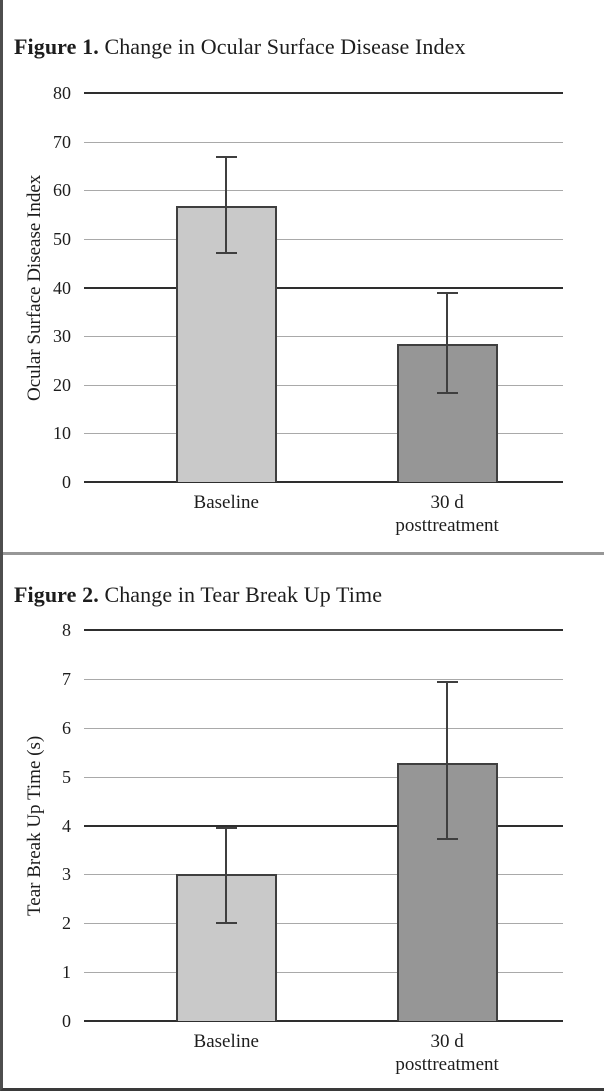  What do you see at coordinates (56, 46) in the screenshot?
I see `figure-1-label: Figure 1.` at bounding box center [56, 46].